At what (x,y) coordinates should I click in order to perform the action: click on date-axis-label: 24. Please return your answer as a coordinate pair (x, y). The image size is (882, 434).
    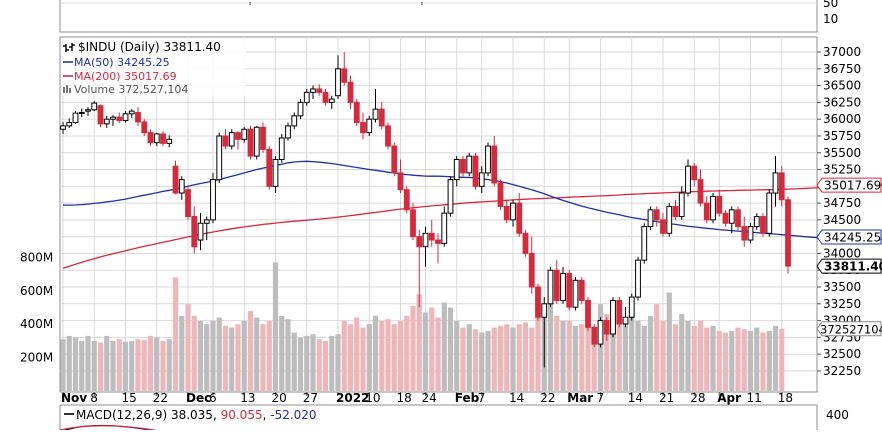
    Looking at the image, I should click on (429, 398).